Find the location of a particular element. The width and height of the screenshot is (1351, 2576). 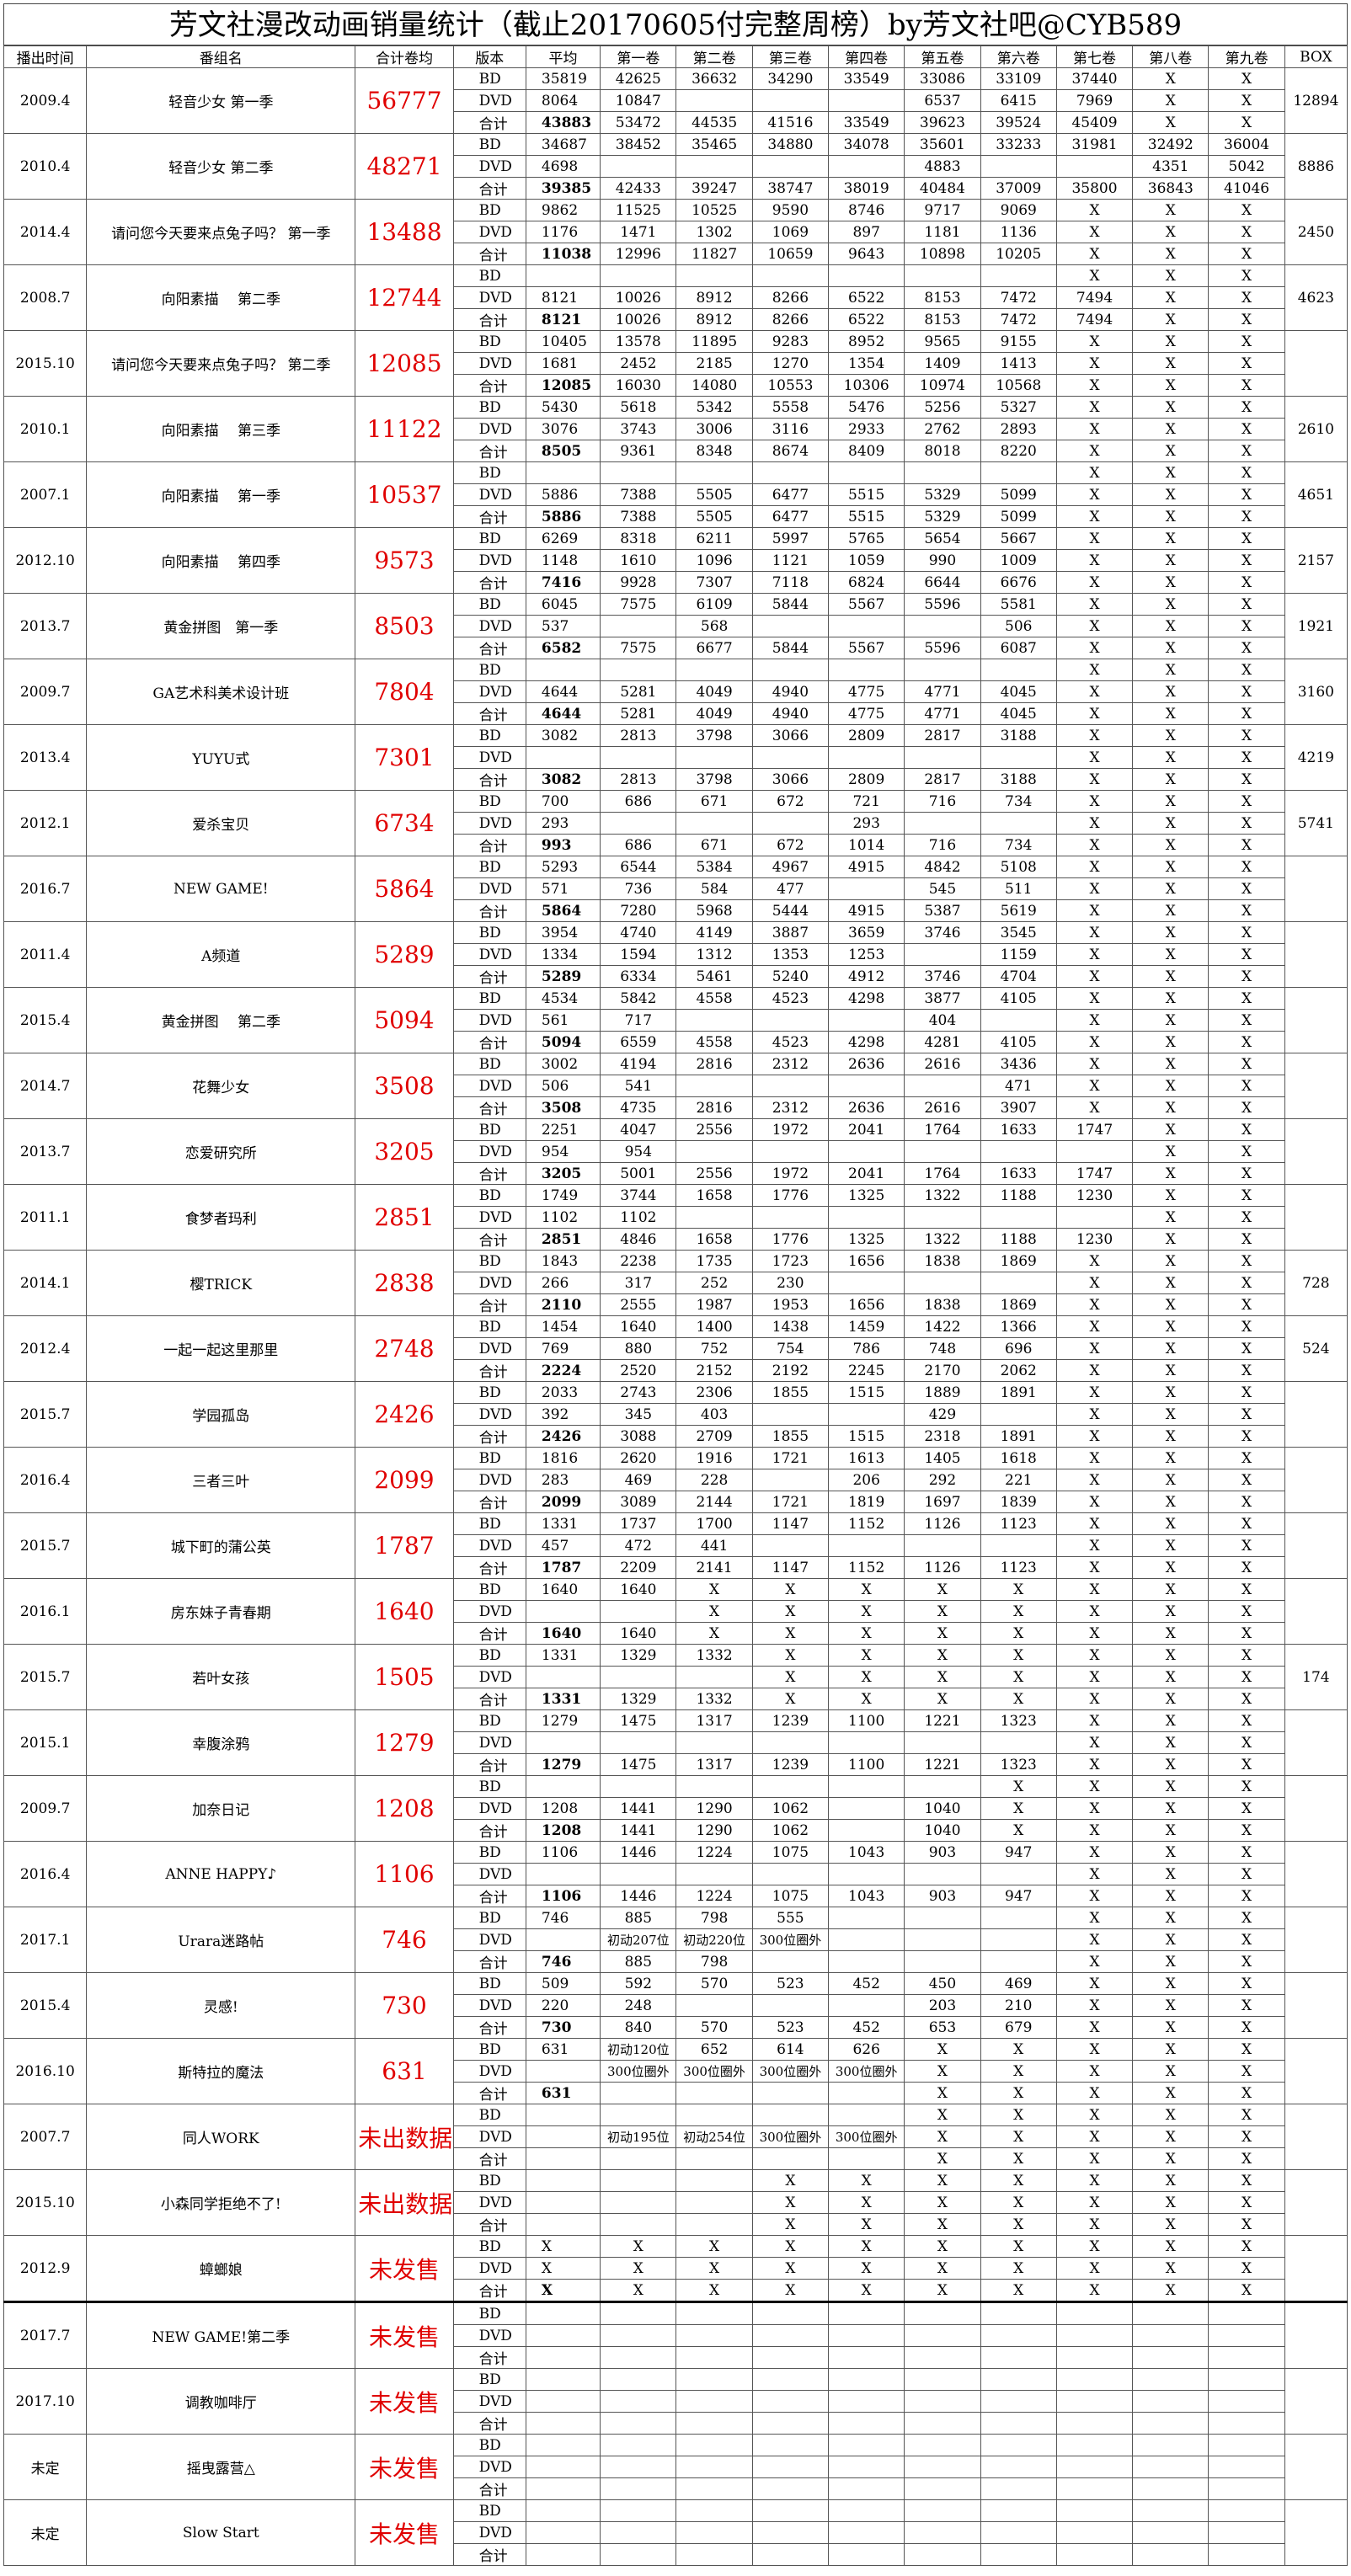

volume-cell: 2062 is located at coordinates (1019, 1370).